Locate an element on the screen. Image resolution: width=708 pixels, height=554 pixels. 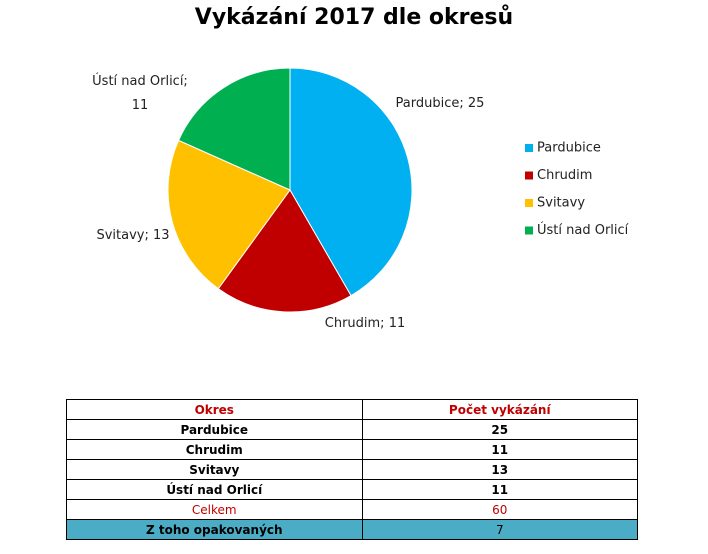
table-row: Okres Počet vykázání is located at coordinates (352, 409).